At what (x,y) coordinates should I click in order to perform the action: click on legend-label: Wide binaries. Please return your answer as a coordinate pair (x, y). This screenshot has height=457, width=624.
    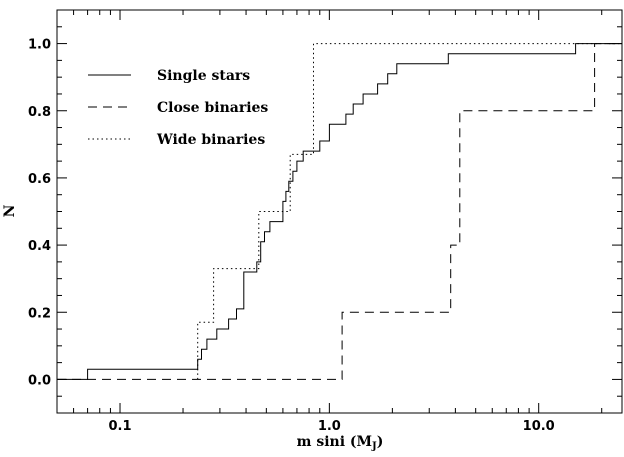
    Looking at the image, I should click on (210, 140).